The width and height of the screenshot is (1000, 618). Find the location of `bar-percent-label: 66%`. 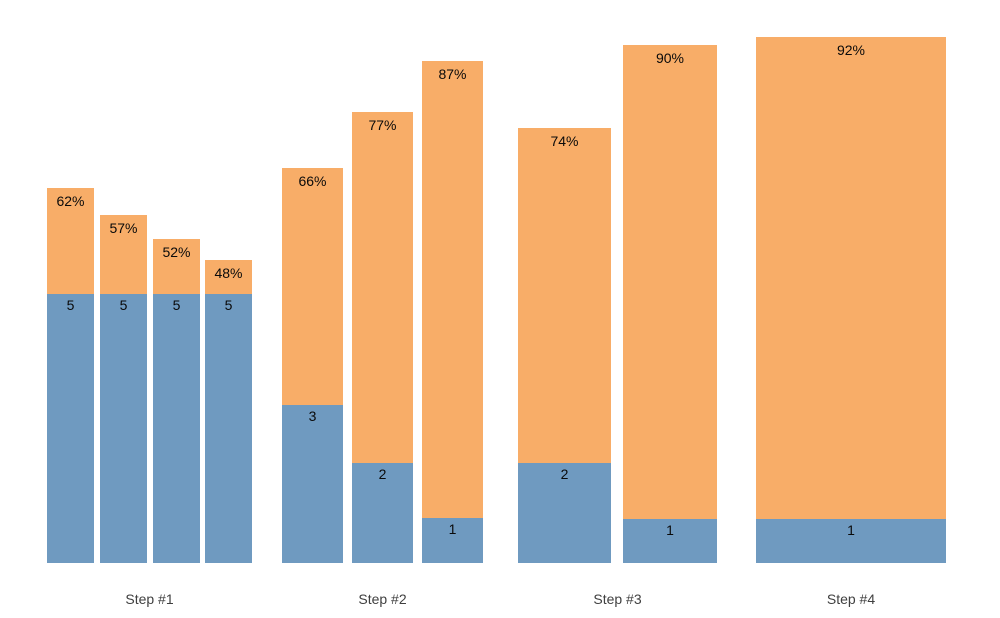

bar-percent-label: 66% is located at coordinates (312, 181).